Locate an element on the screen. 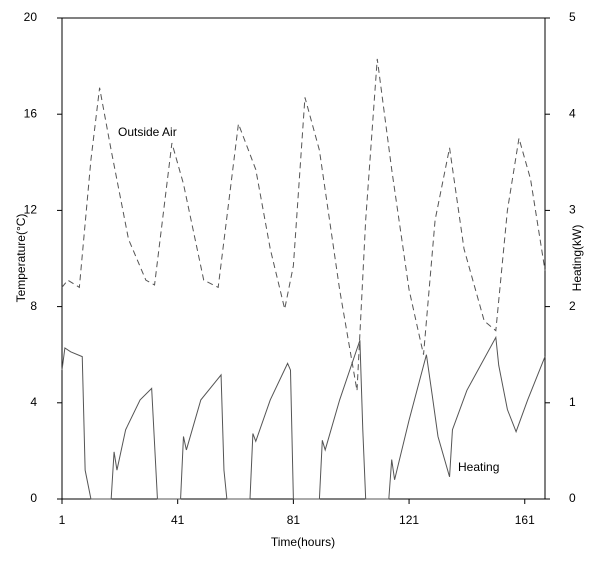 This screenshot has height=562, width=600. x-tick-label: 81 is located at coordinates (294, 520).